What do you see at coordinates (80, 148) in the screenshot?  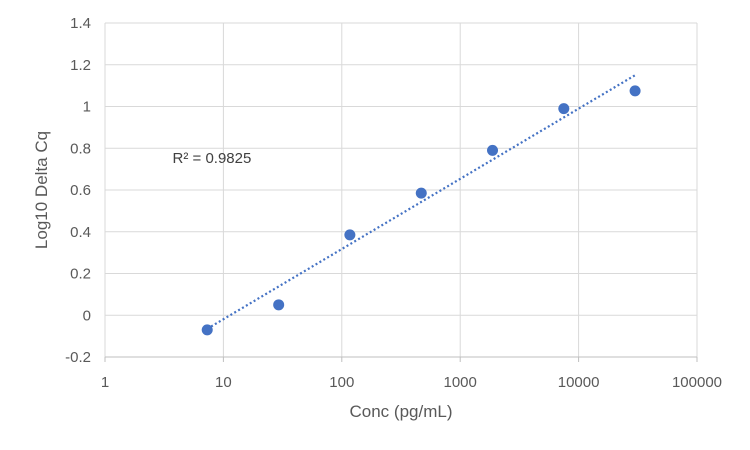 I see `y-tick-label: 0.8` at bounding box center [80, 148].